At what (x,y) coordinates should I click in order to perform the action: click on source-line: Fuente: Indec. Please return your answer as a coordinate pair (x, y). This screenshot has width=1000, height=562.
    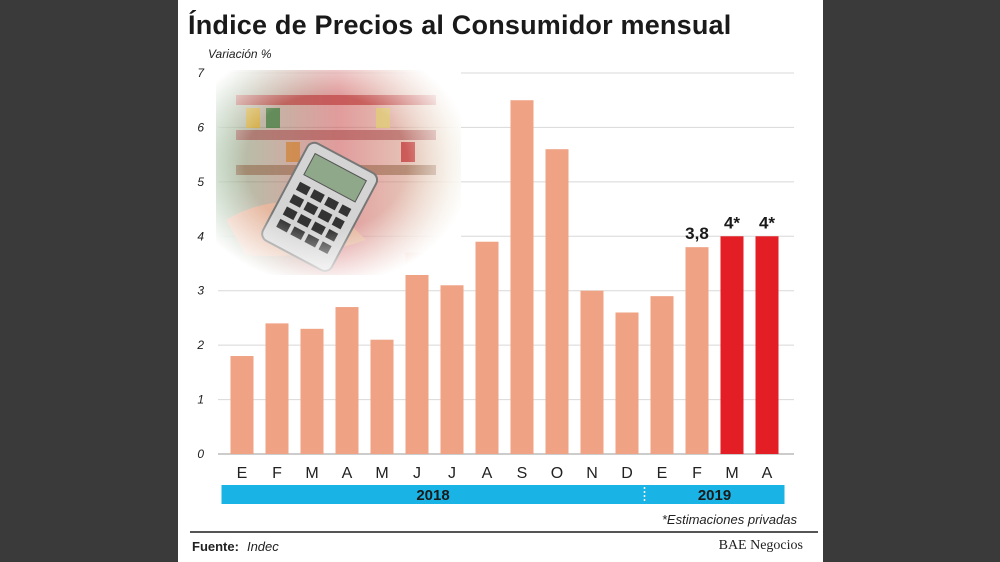
    Looking at the image, I should click on (235, 546).